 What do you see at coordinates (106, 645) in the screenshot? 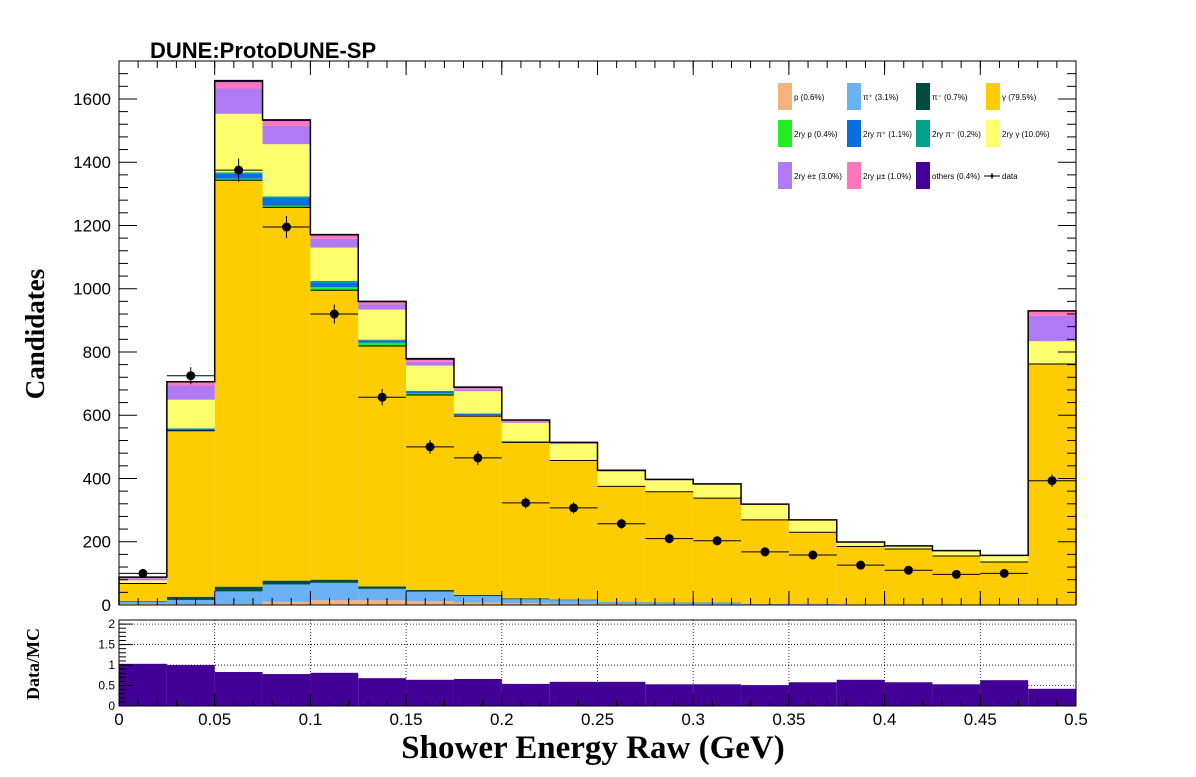
I see `ratio-y-tick-label-3: 1.5` at bounding box center [106, 645].